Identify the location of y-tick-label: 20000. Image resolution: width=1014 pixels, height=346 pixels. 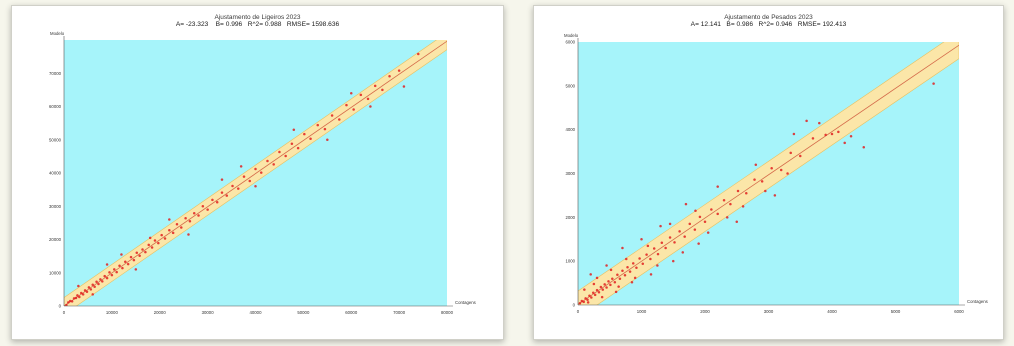
(55, 239).